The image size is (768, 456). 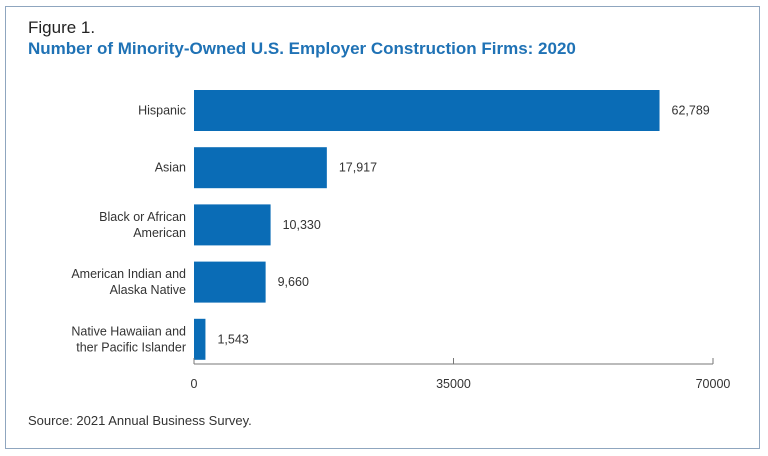 I want to click on category-label: American Indian and, so click(x=128, y=274).